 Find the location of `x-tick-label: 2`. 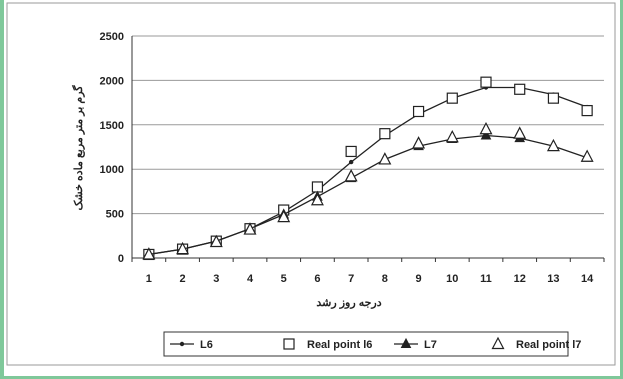

x-tick-label: 2 is located at coordinates (183, 279).